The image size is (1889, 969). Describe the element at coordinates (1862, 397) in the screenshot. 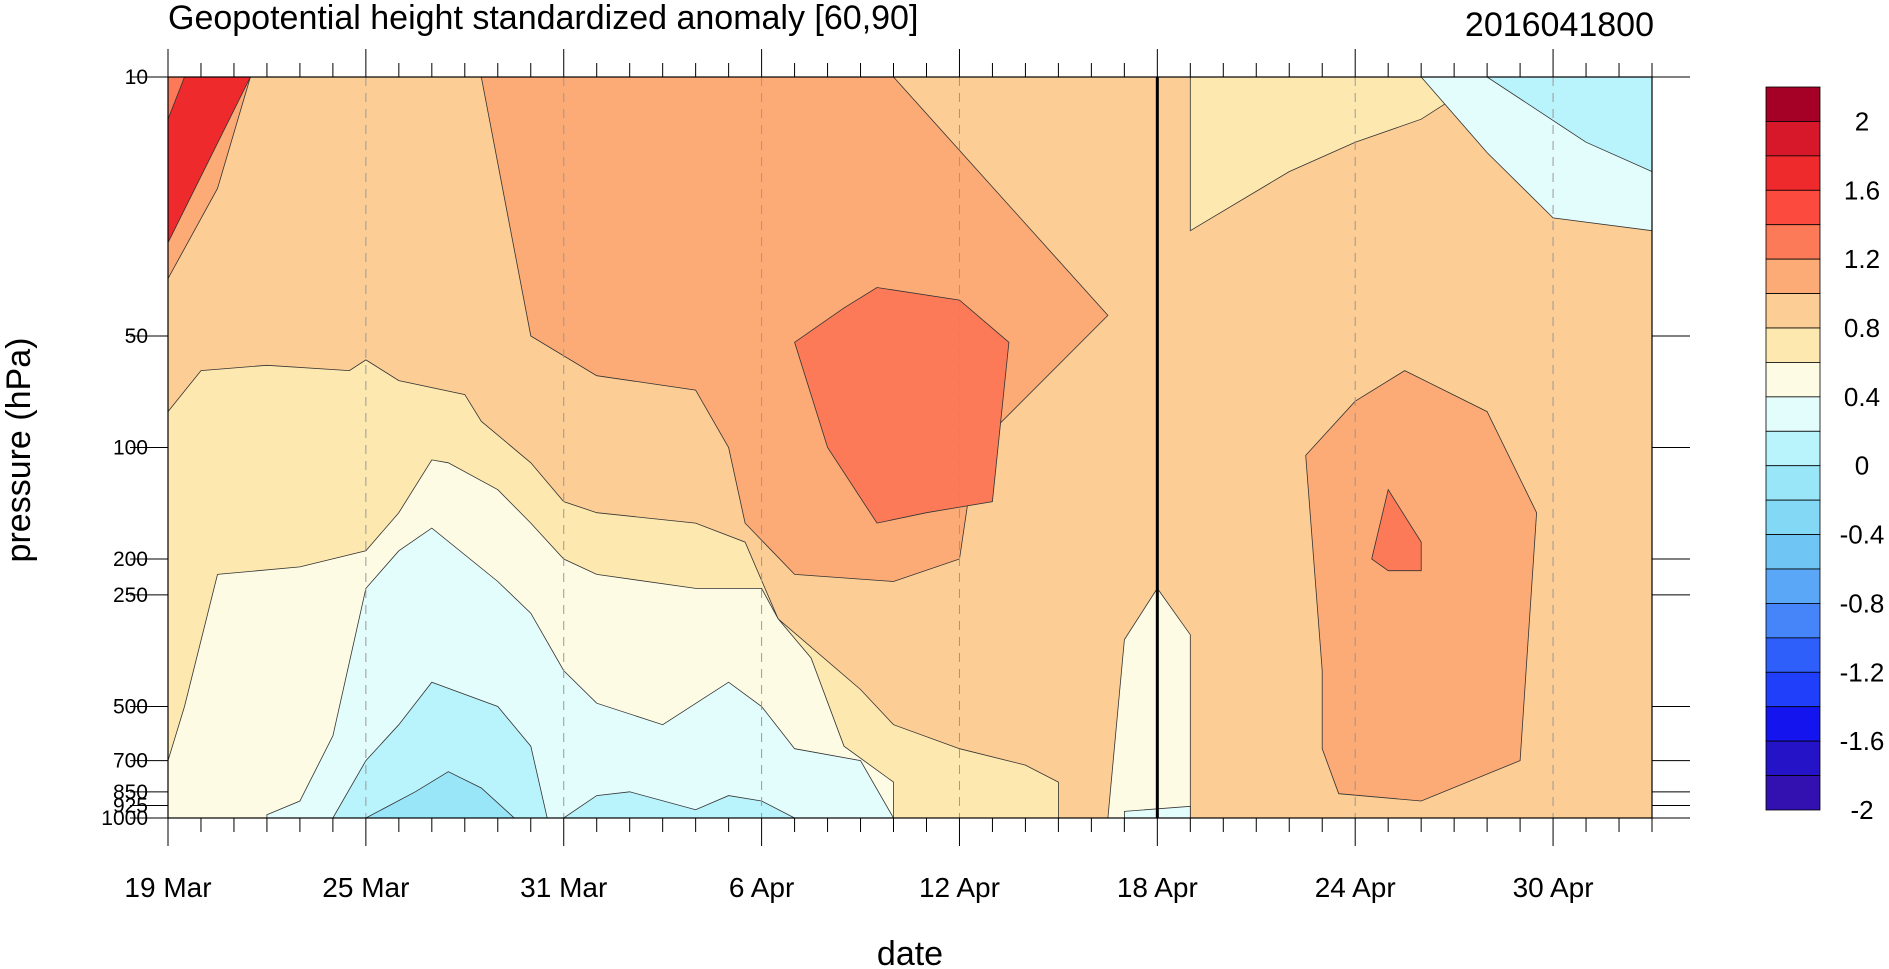

I see `colorbar-label: 0.4` at that location.